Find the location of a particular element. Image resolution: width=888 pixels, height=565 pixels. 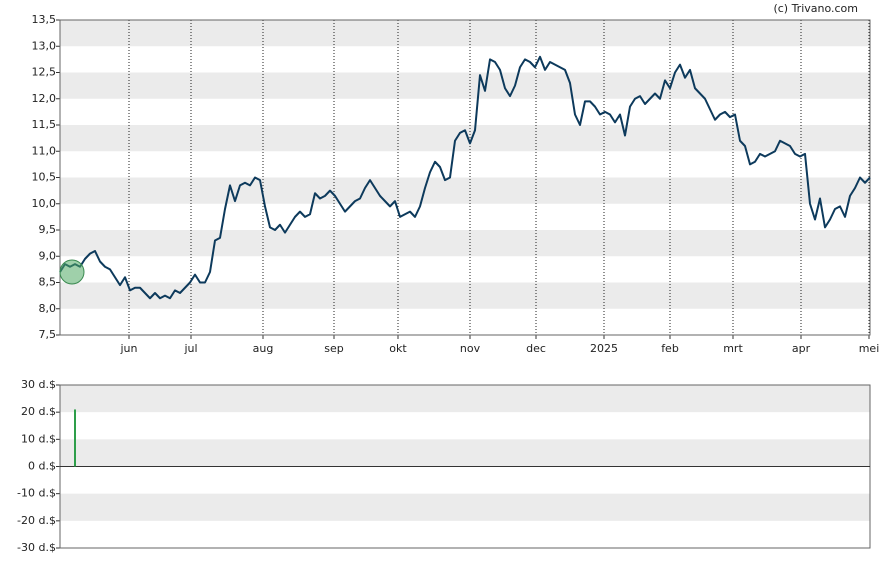

y-tick-label: 10,0 is located at coordinates (44, 203).